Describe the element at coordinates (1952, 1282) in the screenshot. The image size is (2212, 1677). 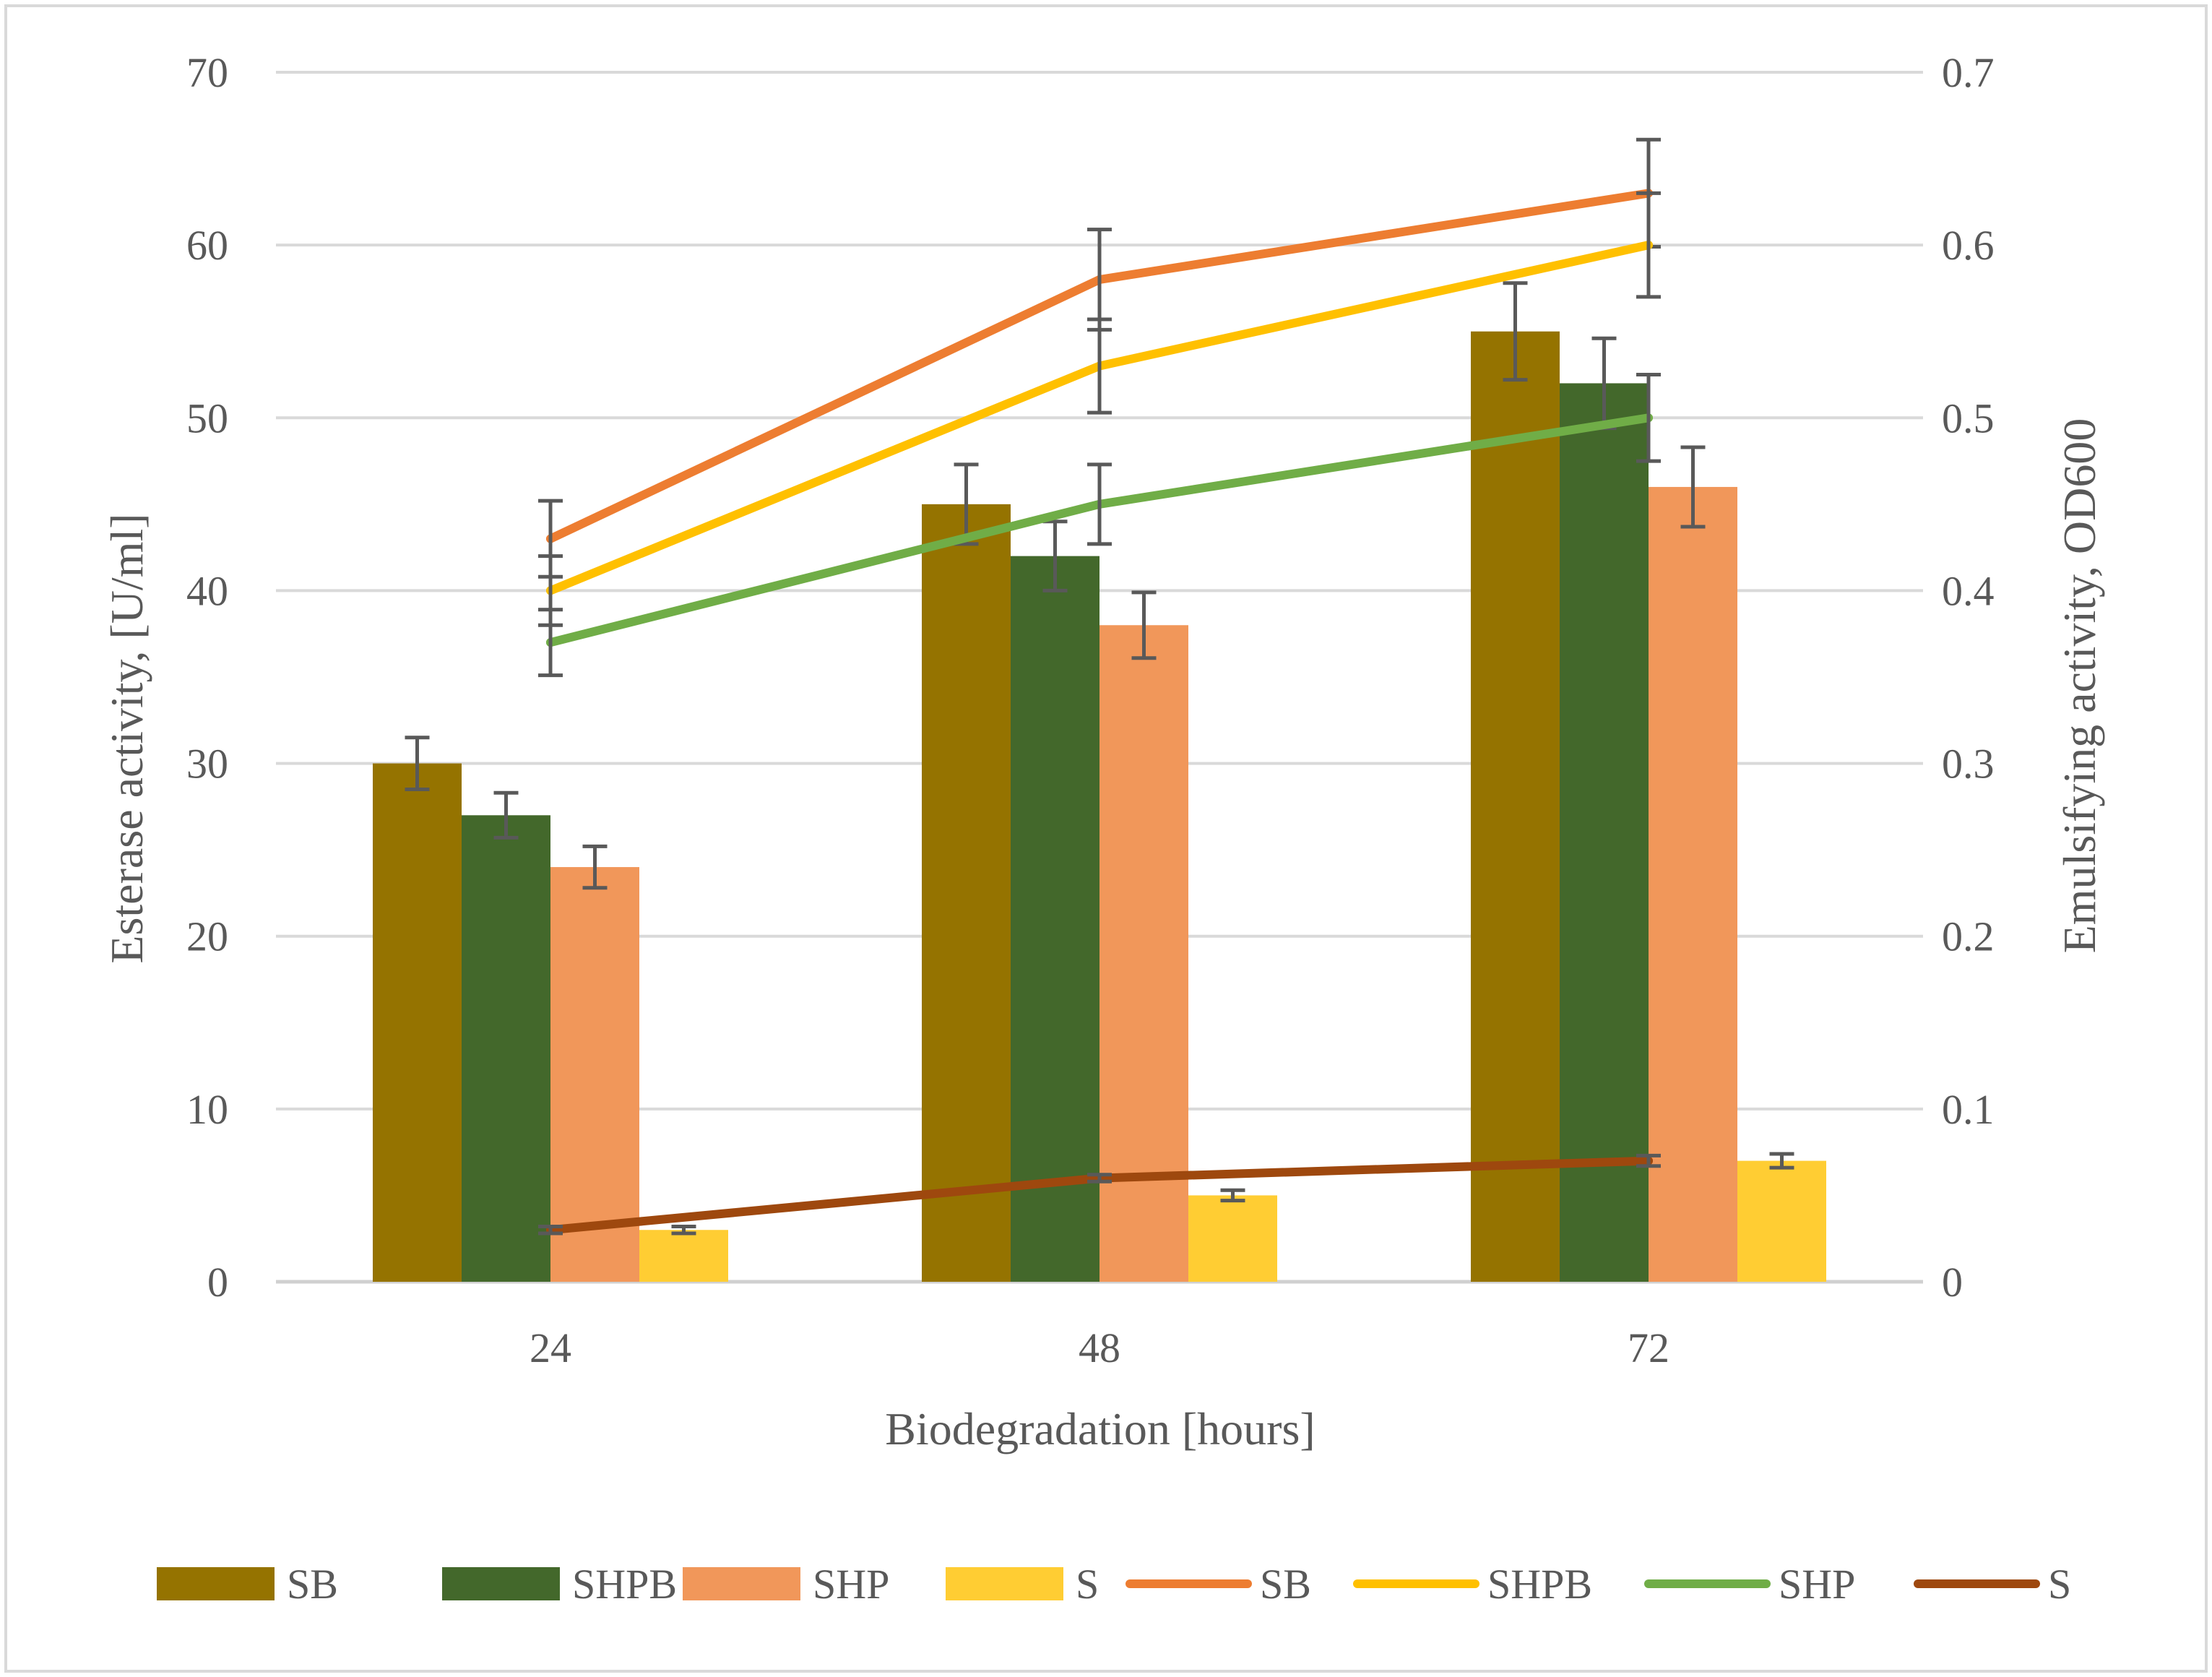
I see `right-tick-label: 0` at that location.